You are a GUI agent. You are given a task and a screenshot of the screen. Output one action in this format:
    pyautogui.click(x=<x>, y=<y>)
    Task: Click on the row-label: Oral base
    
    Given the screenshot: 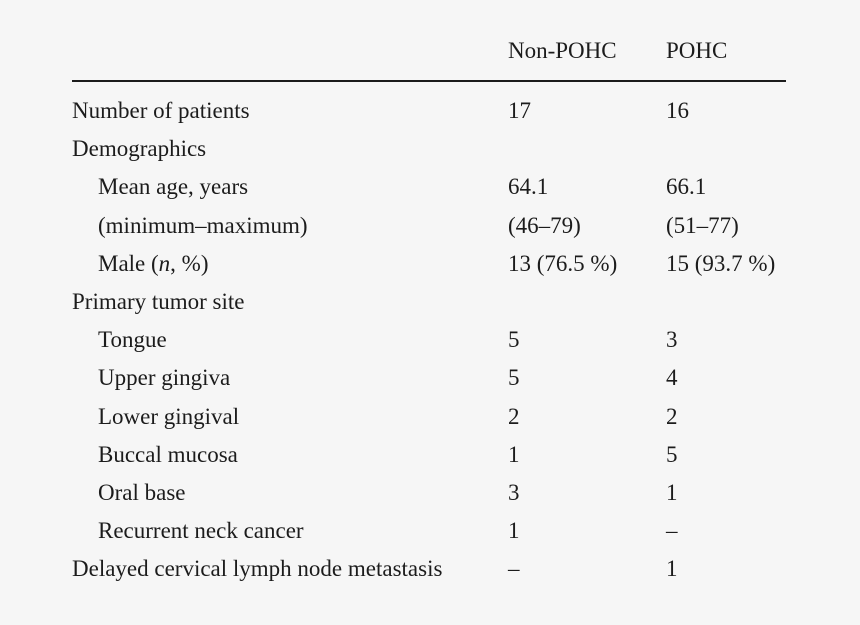 What is the action you would take?
    pyautogui.click(x=142, y=492)
    